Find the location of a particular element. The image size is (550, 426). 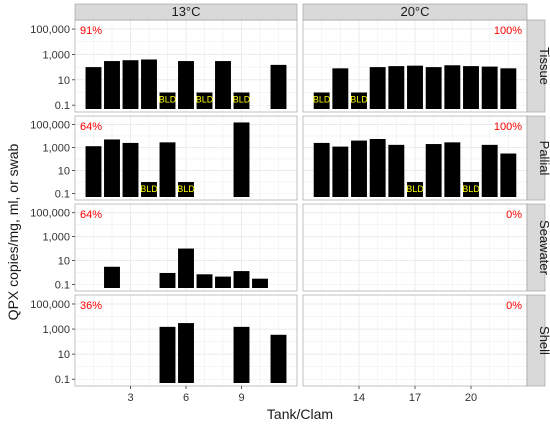

x-tick-label: 20 is located at coordinates (471, 398).